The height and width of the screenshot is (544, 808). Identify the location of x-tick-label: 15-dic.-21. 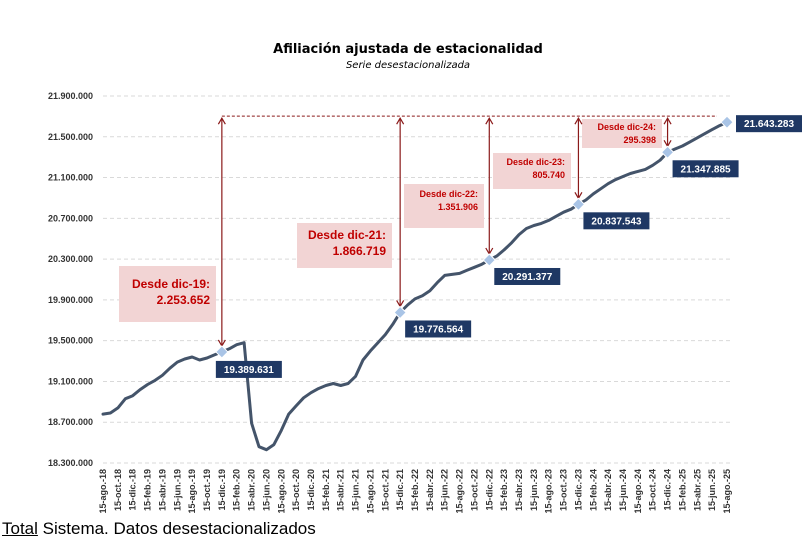
(400, 490).